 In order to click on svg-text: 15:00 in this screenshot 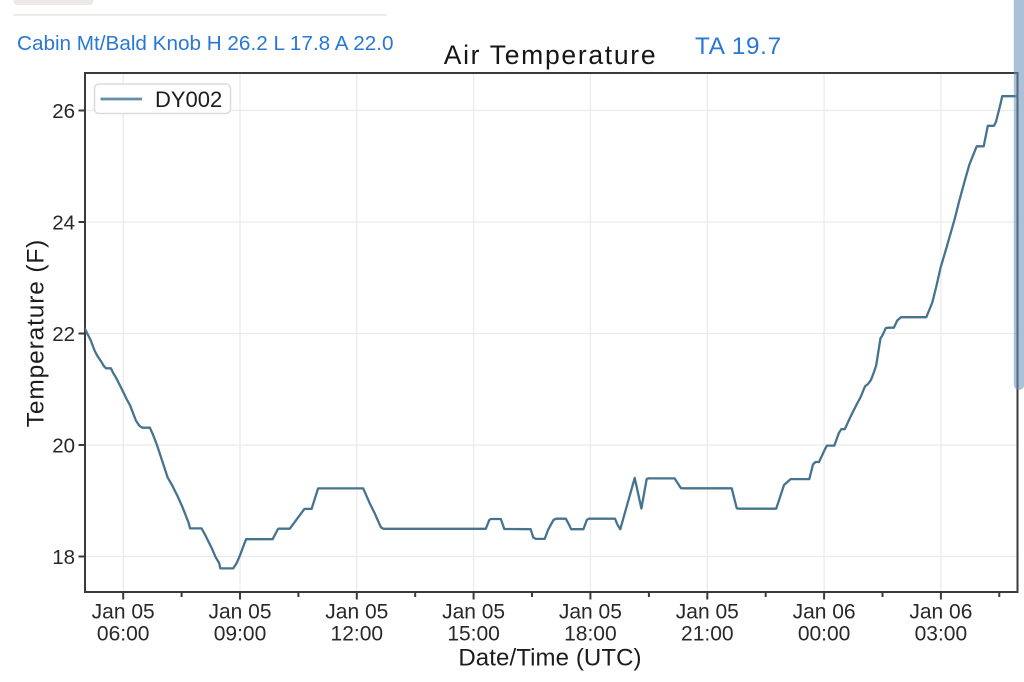, I will do `click(473, 634)`.